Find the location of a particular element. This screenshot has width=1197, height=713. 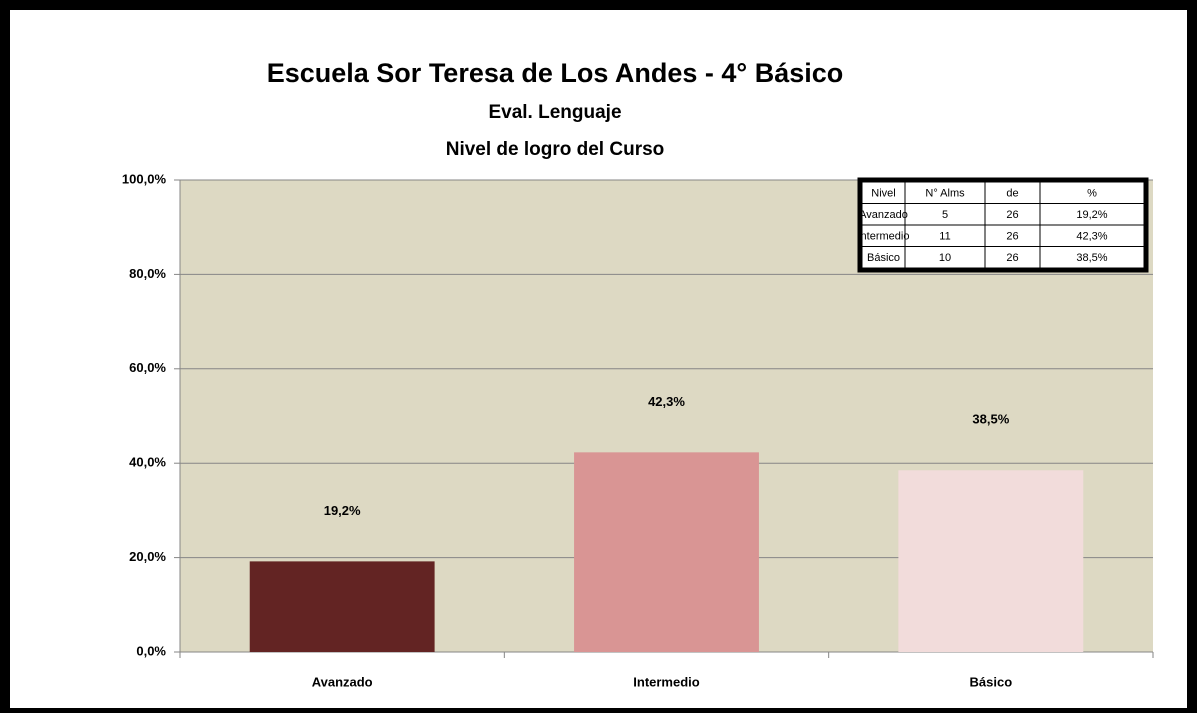

data-label: 19,2% is located at coordinates (342, 510).